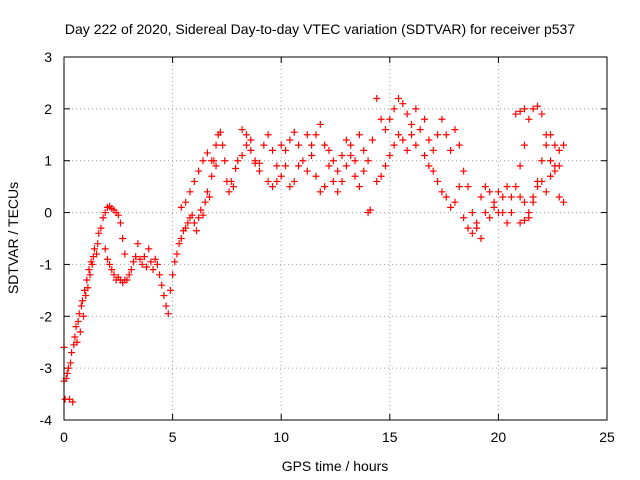 The height and width of the screenshot is (480, 640). I want to click on x-tick-labels: 0 5 10 15 20 25, so click(337, 437).